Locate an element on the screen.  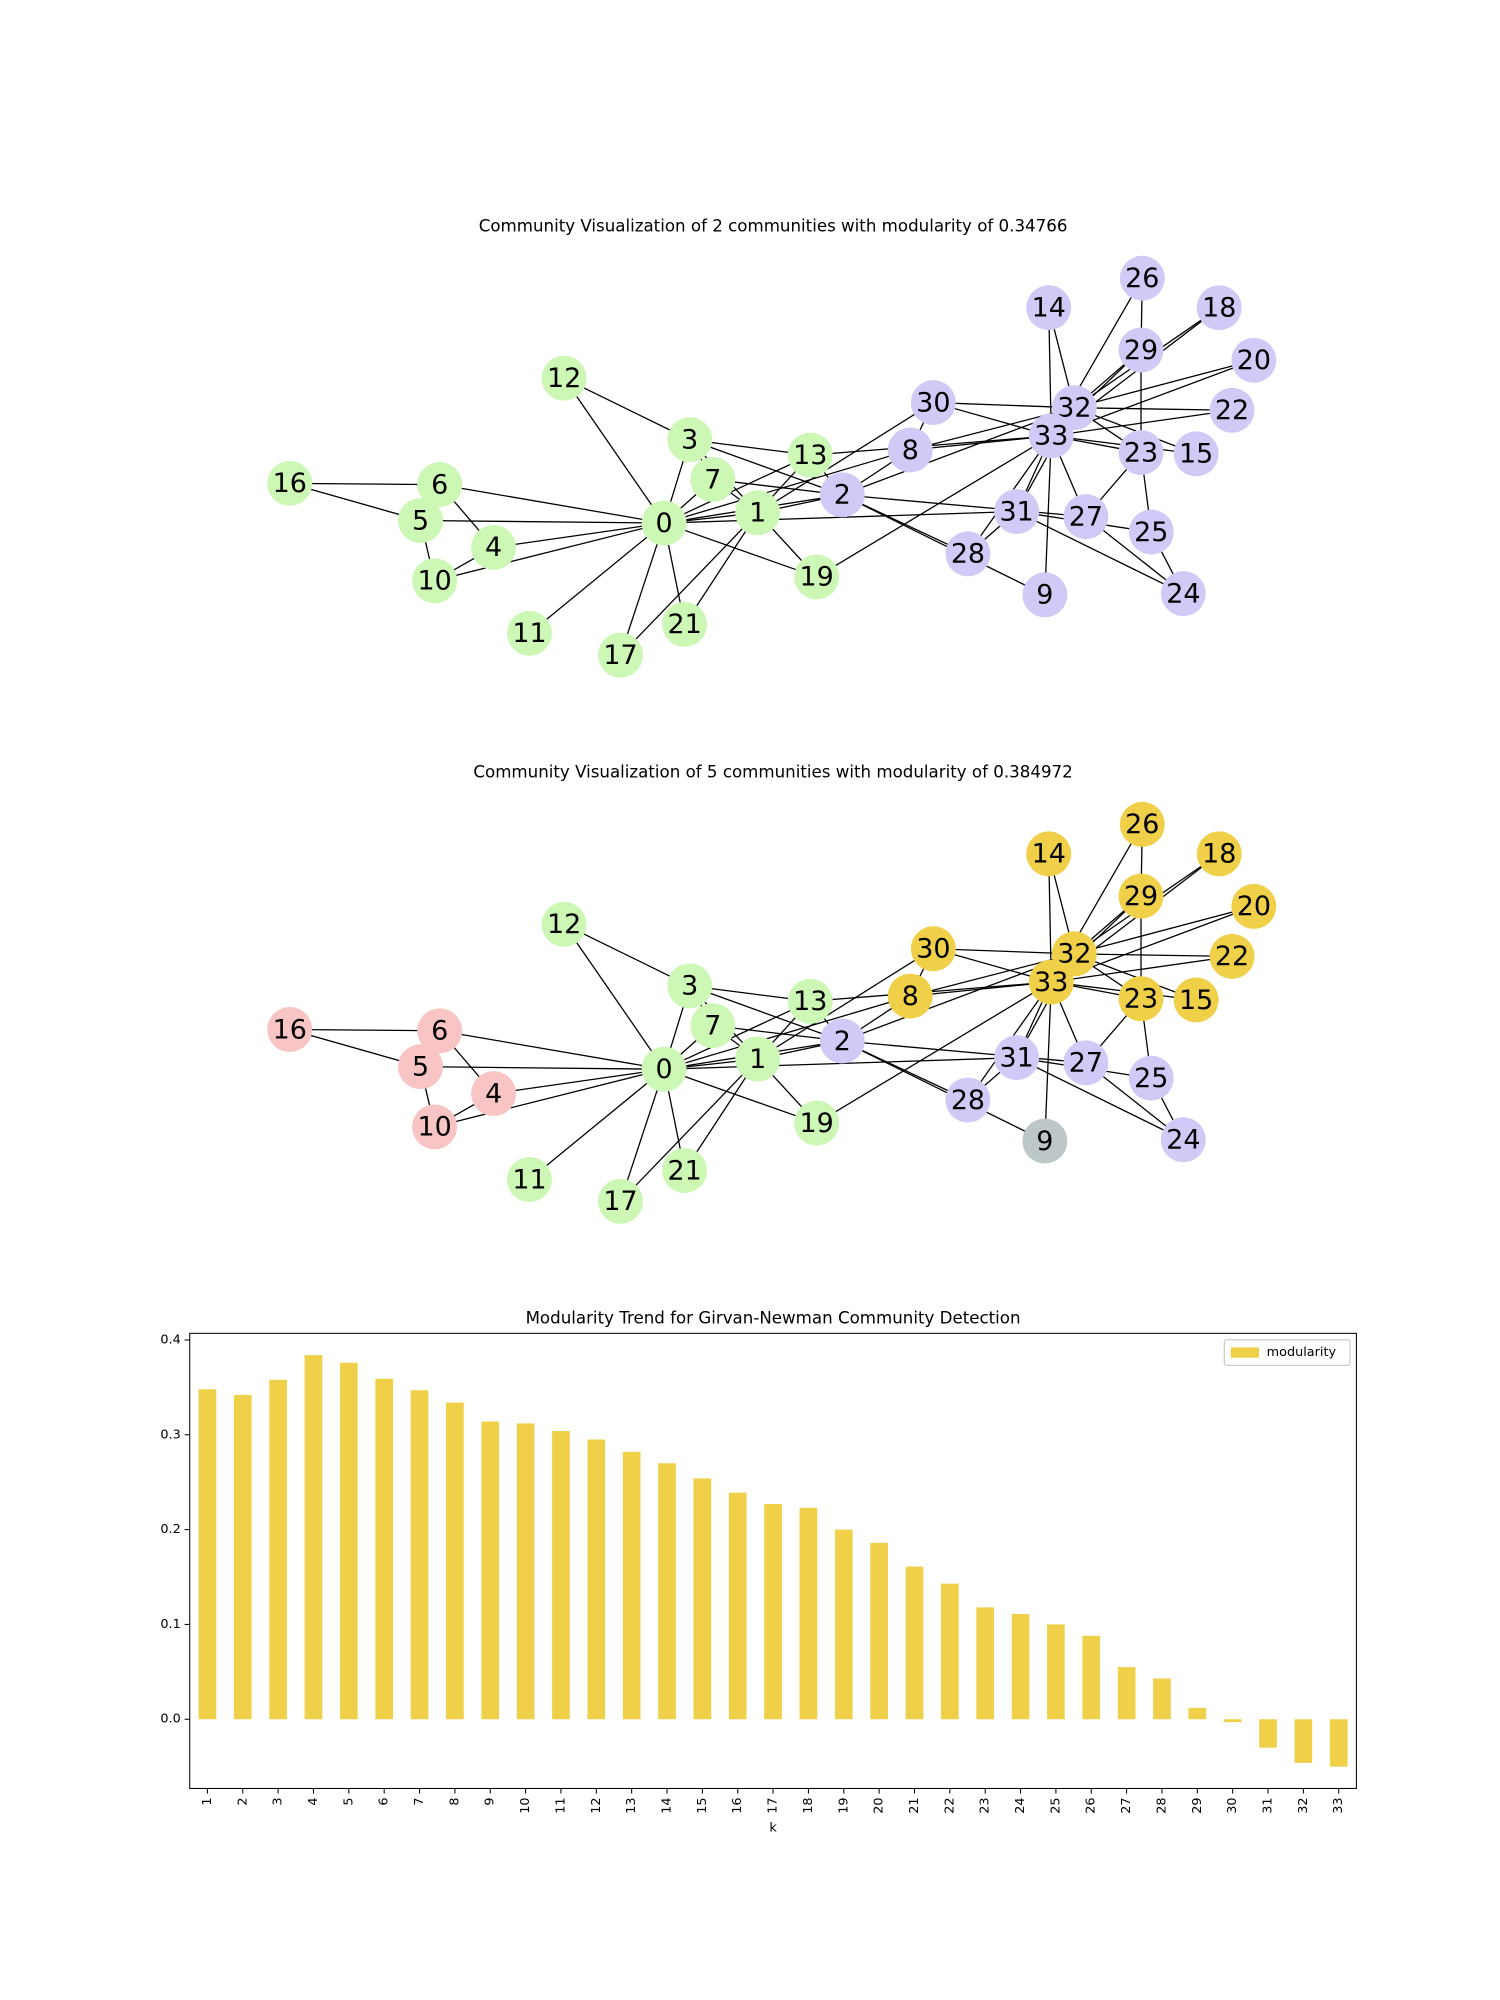
x-tick-label: 1 is located at coordinates (207, 1801).